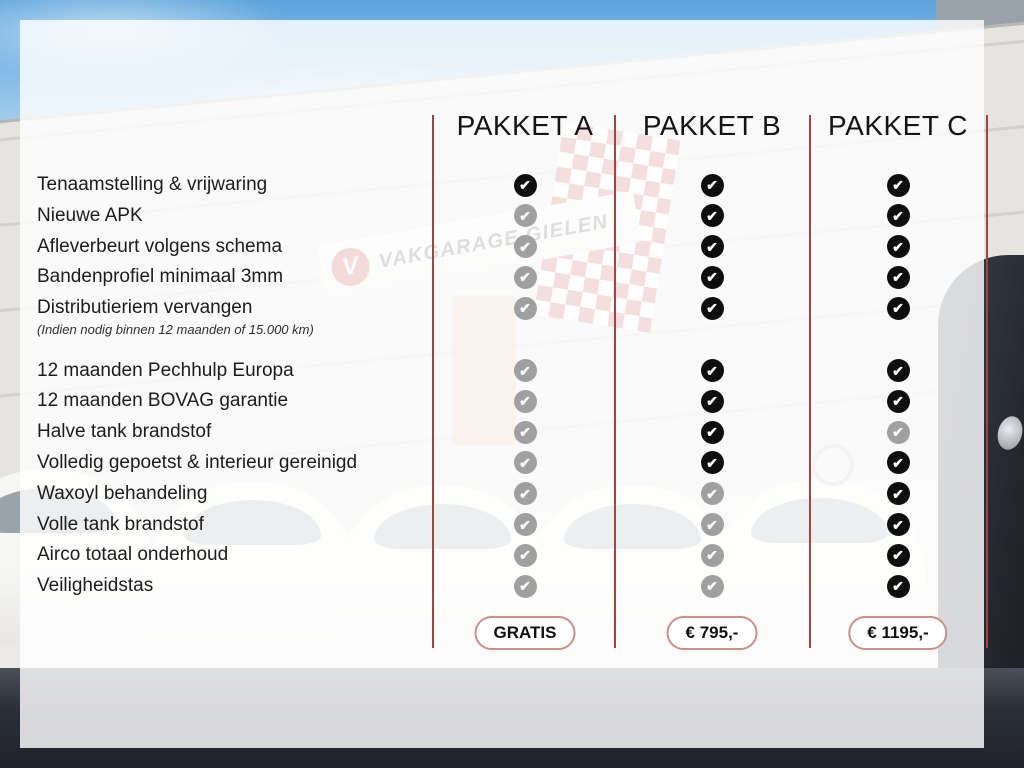  I want to click on feature-label: Volle tank brandstof, so click(120, 524).